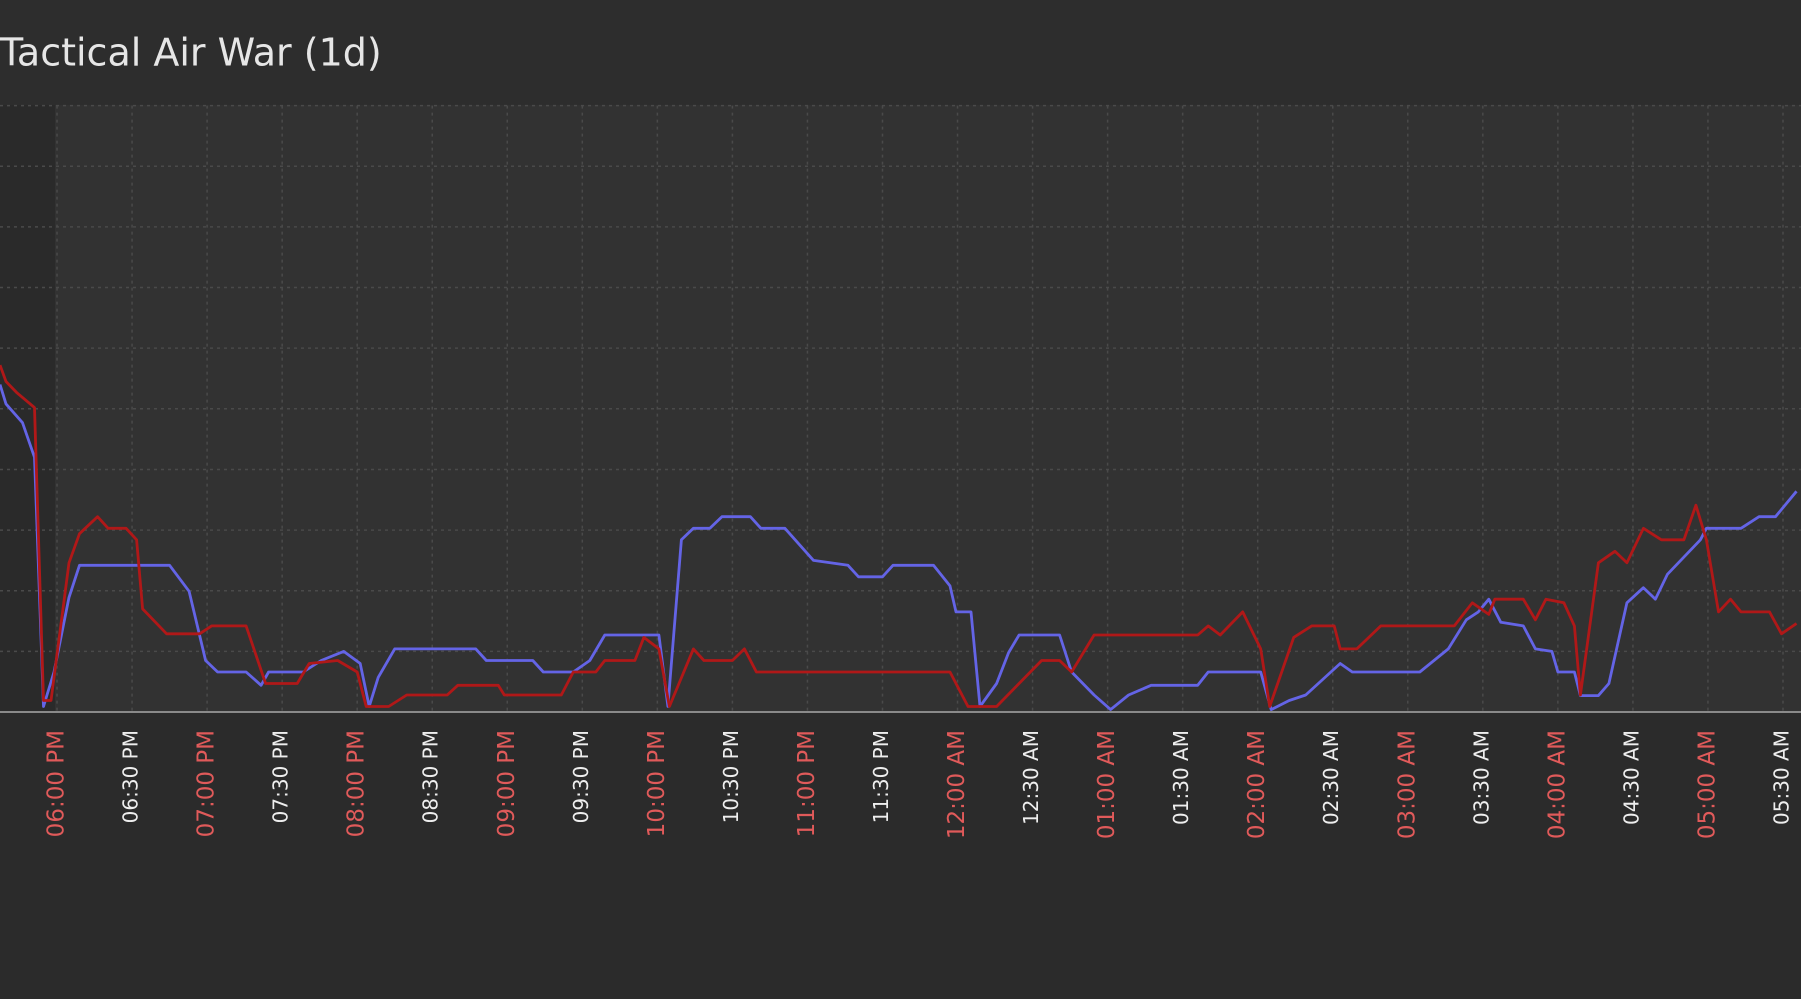  What do you see at coordinates (1181, 777) in the screenshot?
I see `x-tick-label: 01:30 AM` at bounding box center [1181, 777].